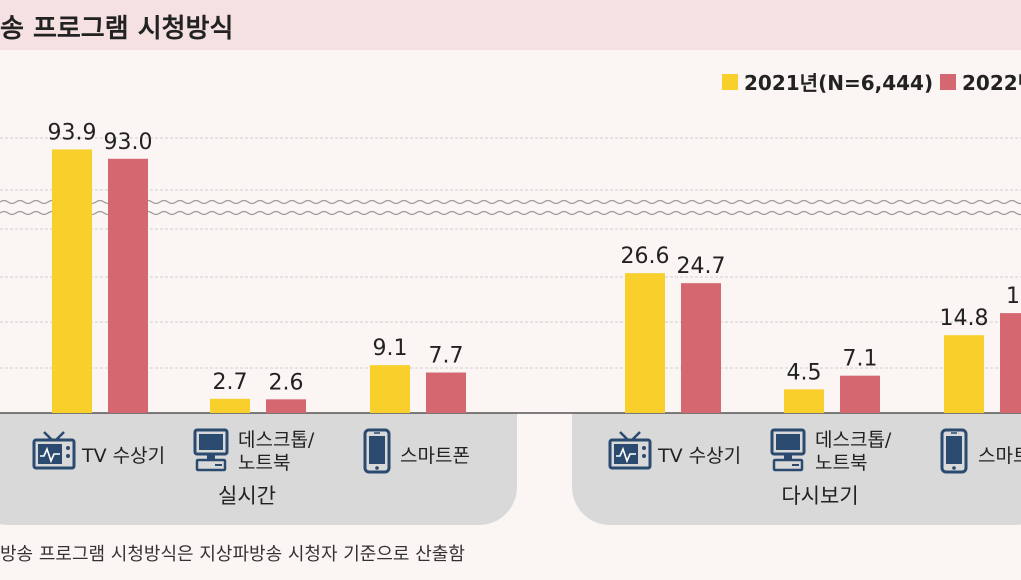 The width and height of the screenshot is (1021, 580). I want to click on value-label: 93.0, so click(128, 142).